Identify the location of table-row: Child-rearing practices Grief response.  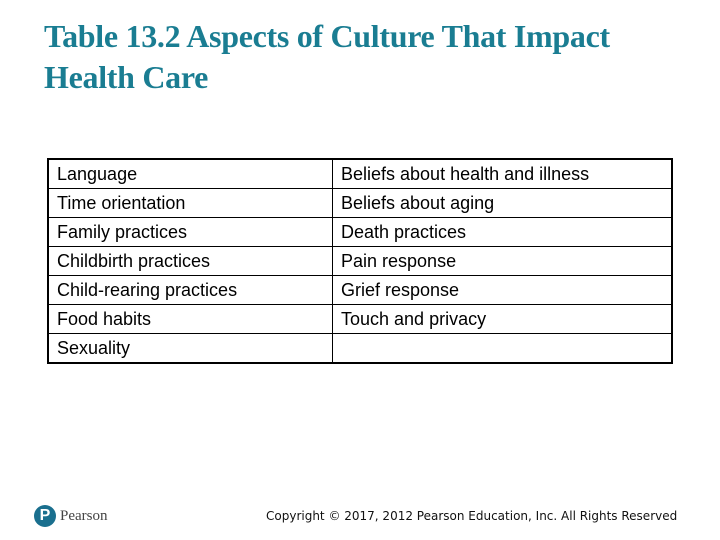
(360, 290).